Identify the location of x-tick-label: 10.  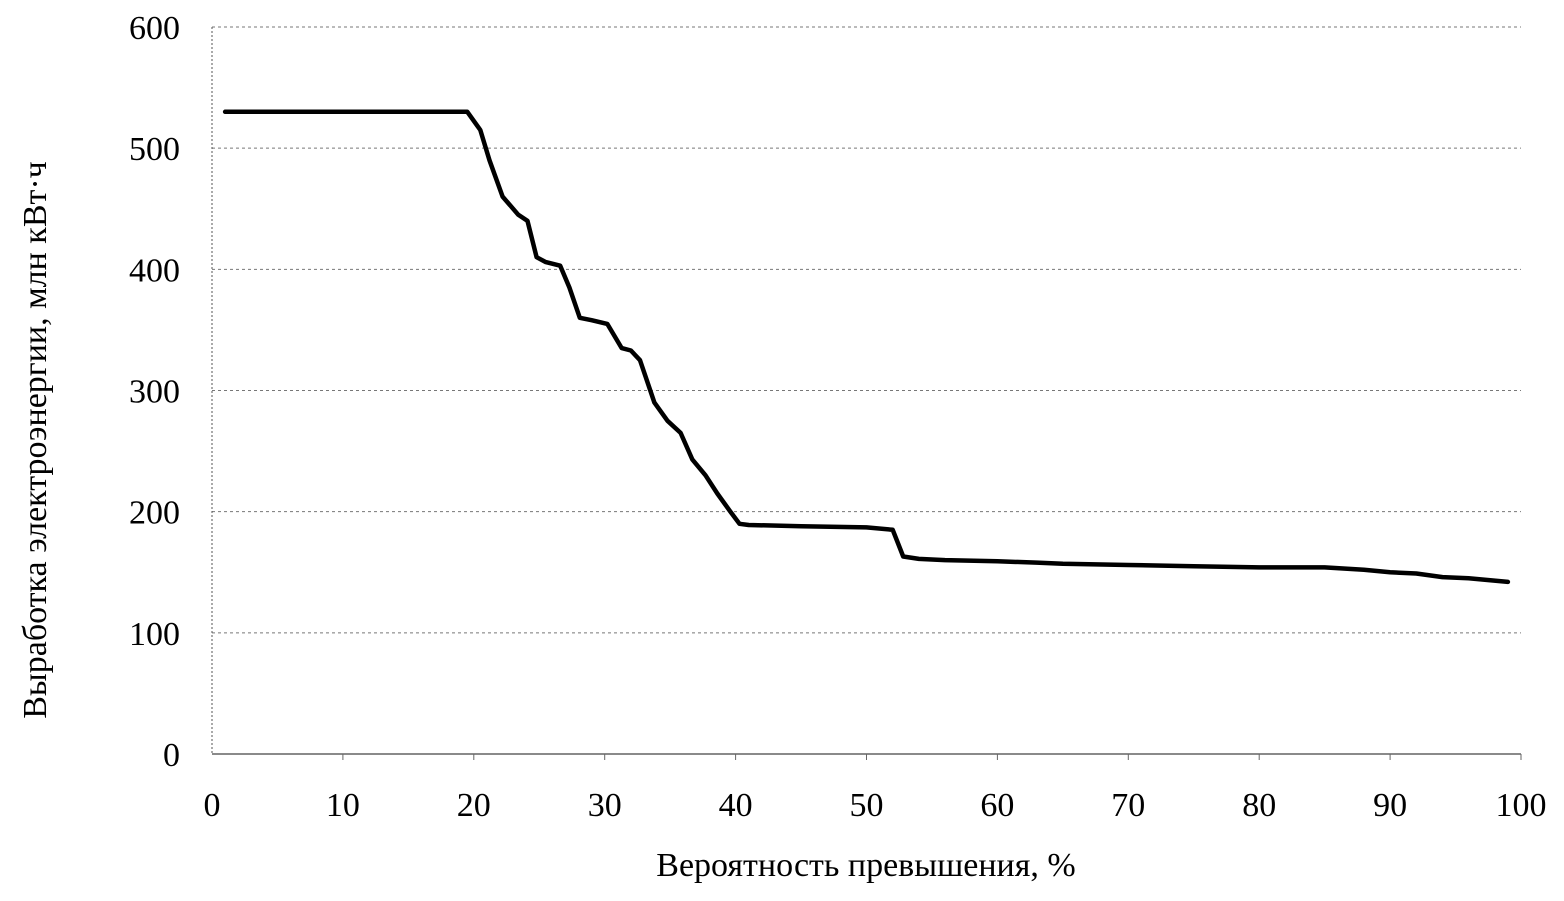
(343, 805).